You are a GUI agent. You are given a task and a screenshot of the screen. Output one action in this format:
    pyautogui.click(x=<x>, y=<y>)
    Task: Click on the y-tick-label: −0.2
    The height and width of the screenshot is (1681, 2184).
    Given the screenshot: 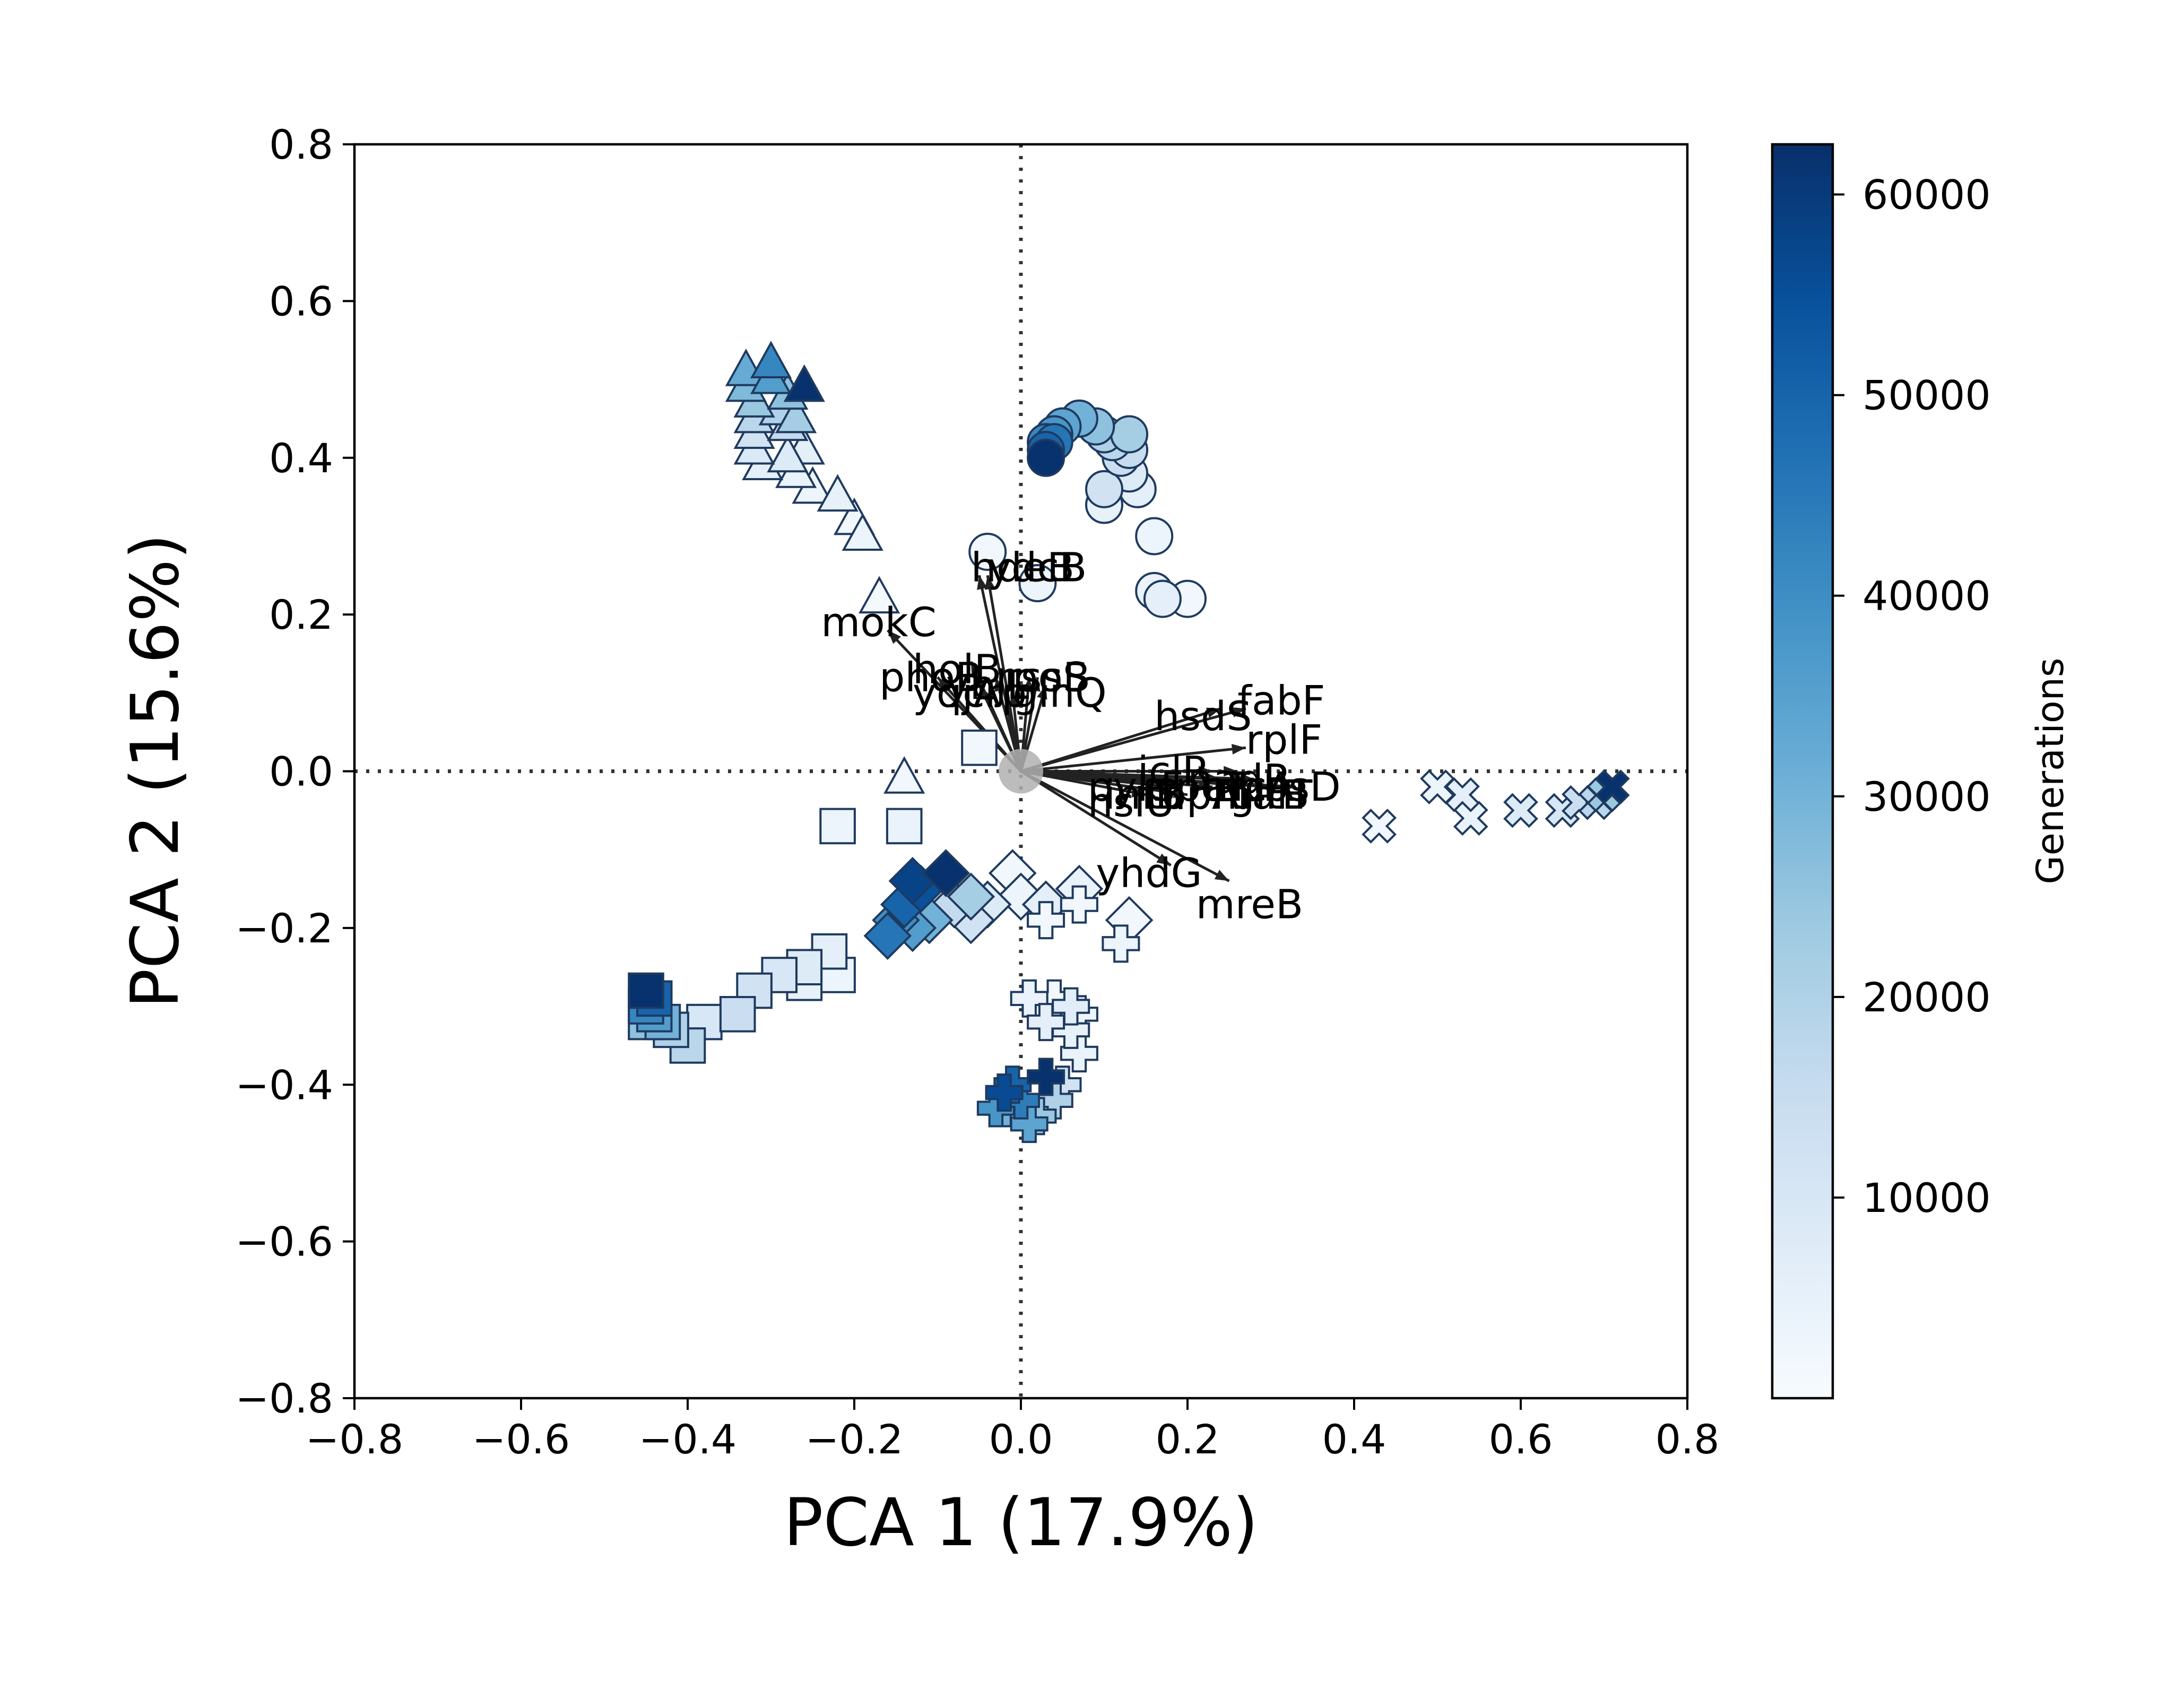 What is the action you would take?
    pyautogui.click(x=284, y=928)
    